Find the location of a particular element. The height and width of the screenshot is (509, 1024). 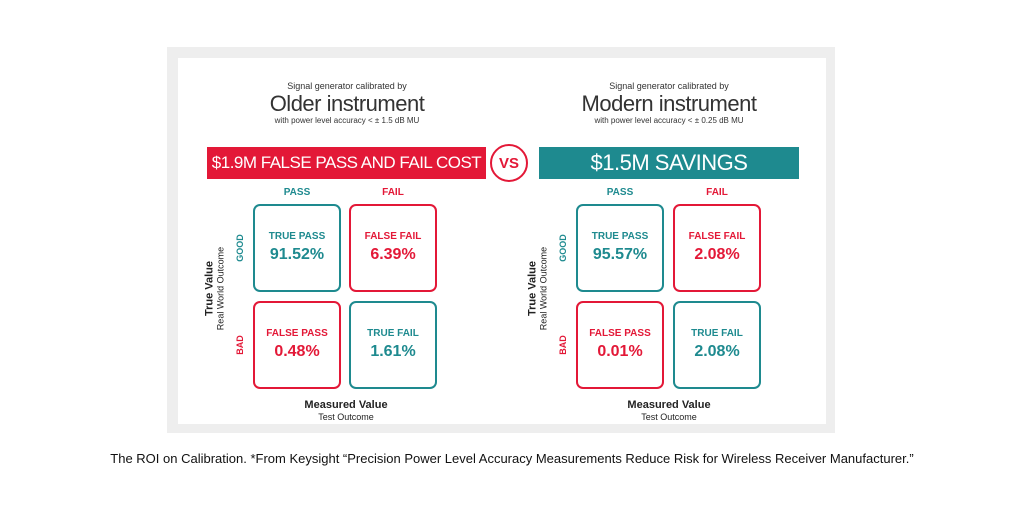

left-true-pass-cell: TRUE PASS 91.52% is located at coordinates (297, 248).